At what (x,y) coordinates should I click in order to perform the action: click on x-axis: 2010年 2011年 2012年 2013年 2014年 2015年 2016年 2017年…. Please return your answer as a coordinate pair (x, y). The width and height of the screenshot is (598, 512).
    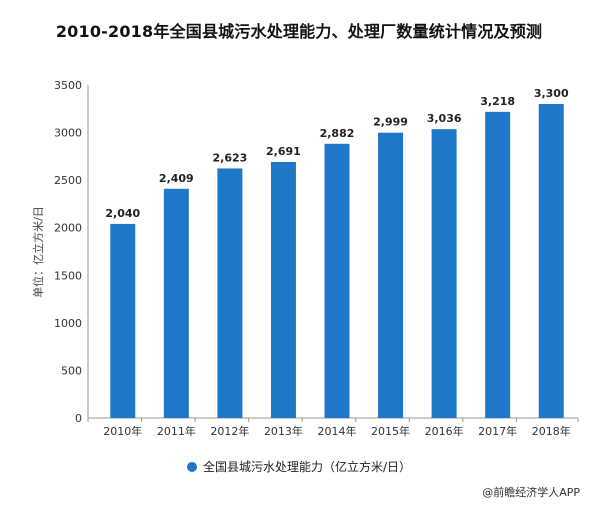
    Looking at the image, I should click on (333, 427).